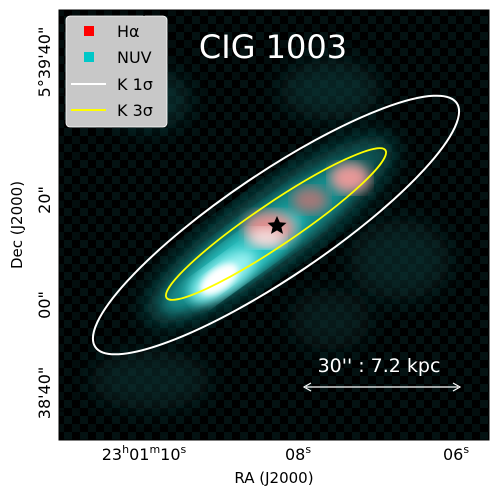  Describe the element at coordinates (135, 84) in the screenshot. I see `legend-k1-label: K 1σ` at that location.